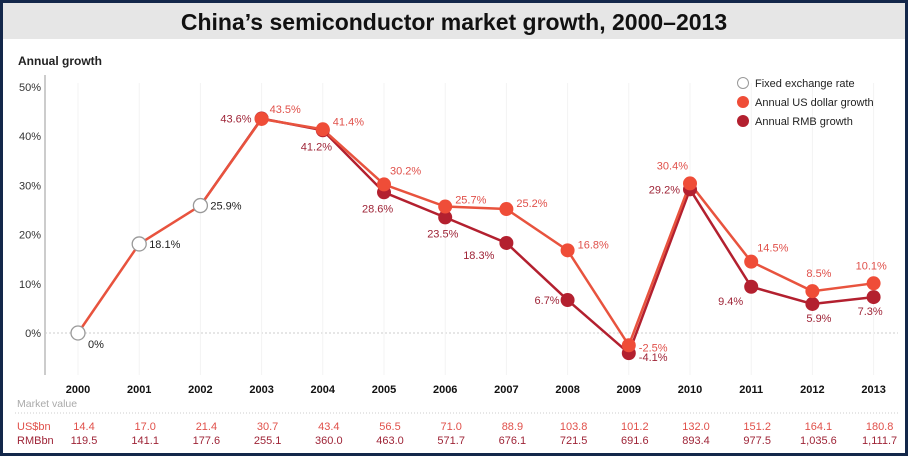 This screenshot has height=456, width=908. Describe the element at coordinates (83, 427) in the screenshot. I see `table-cell: 14.4` at that location.